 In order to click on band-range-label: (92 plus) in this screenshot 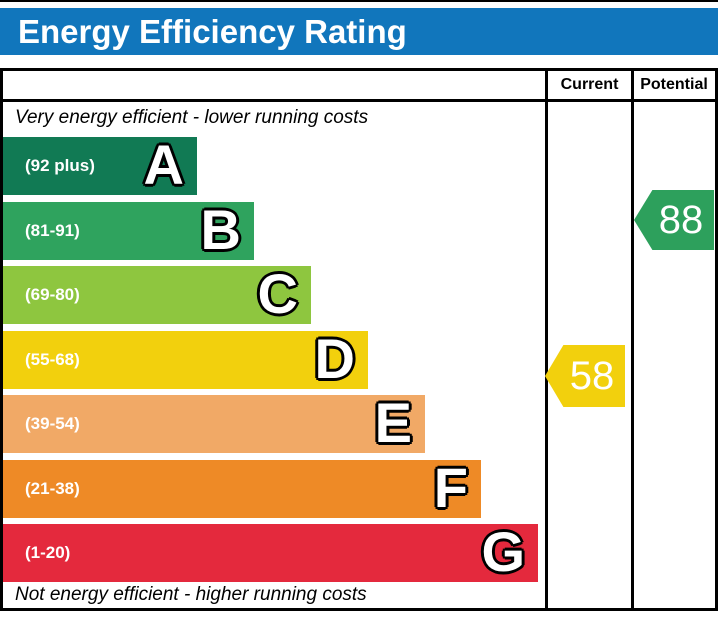, I will do `click(60, 165)`.